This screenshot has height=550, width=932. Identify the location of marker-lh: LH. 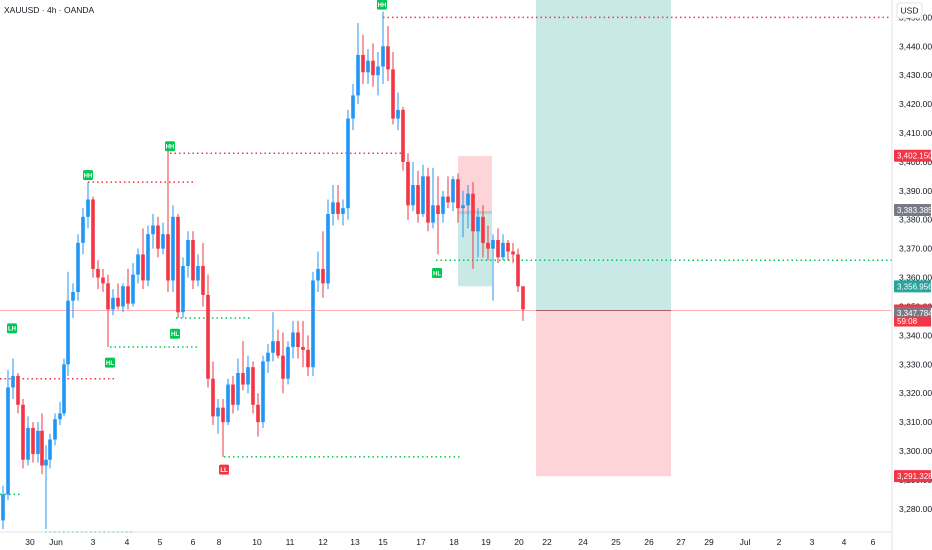
(12, 328).